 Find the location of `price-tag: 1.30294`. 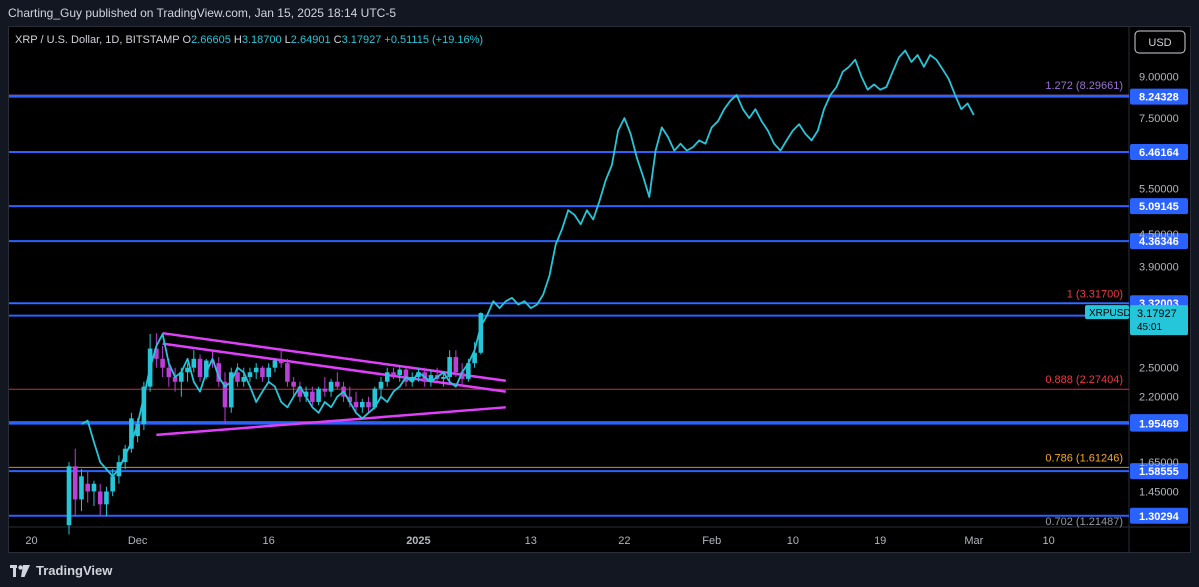

price-tag: 1.30294 is located at coordinates (1159, 515).